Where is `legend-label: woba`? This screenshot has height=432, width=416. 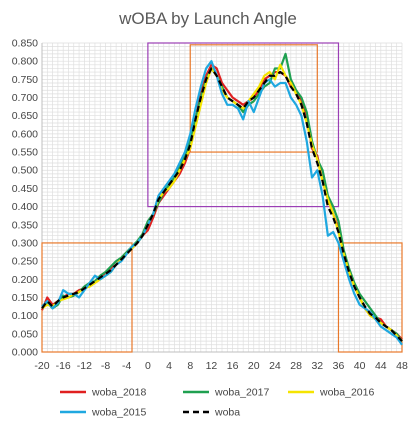
legend-label: woba is located at coordinates (227, 413).